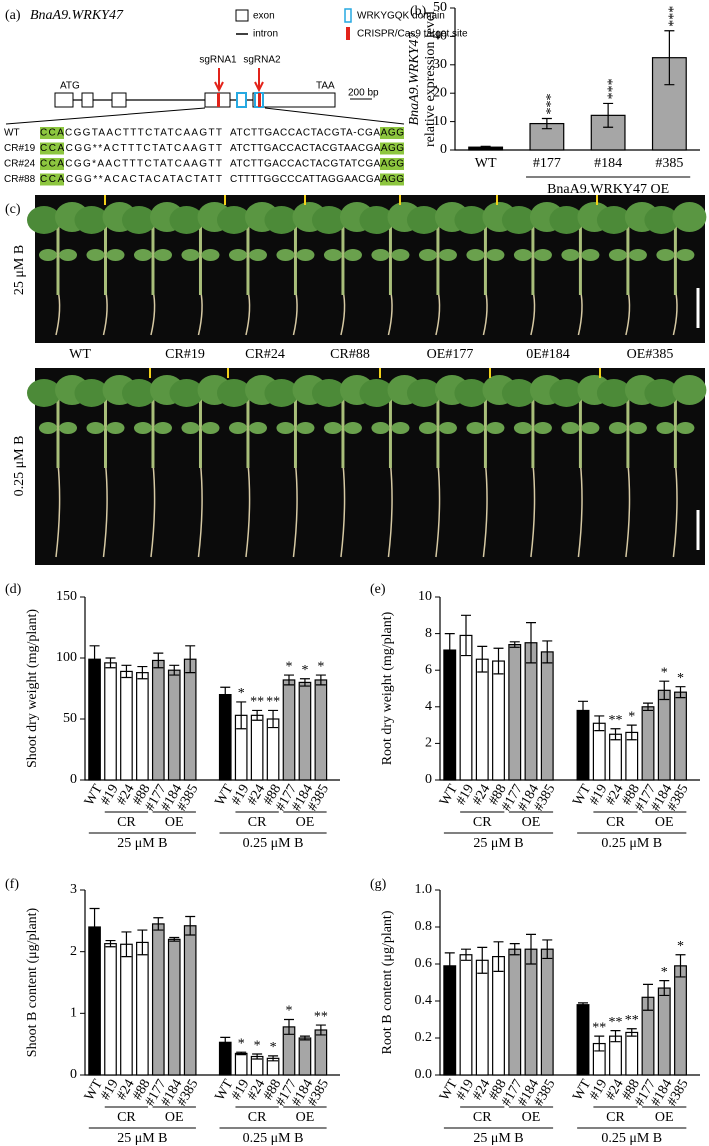 The width and height of the screenshot is (709, 1146). What do you see at coordinates (440, 64) in the screenshot?
I see `y-tick-label: 30` at bounding box center [440, 64].